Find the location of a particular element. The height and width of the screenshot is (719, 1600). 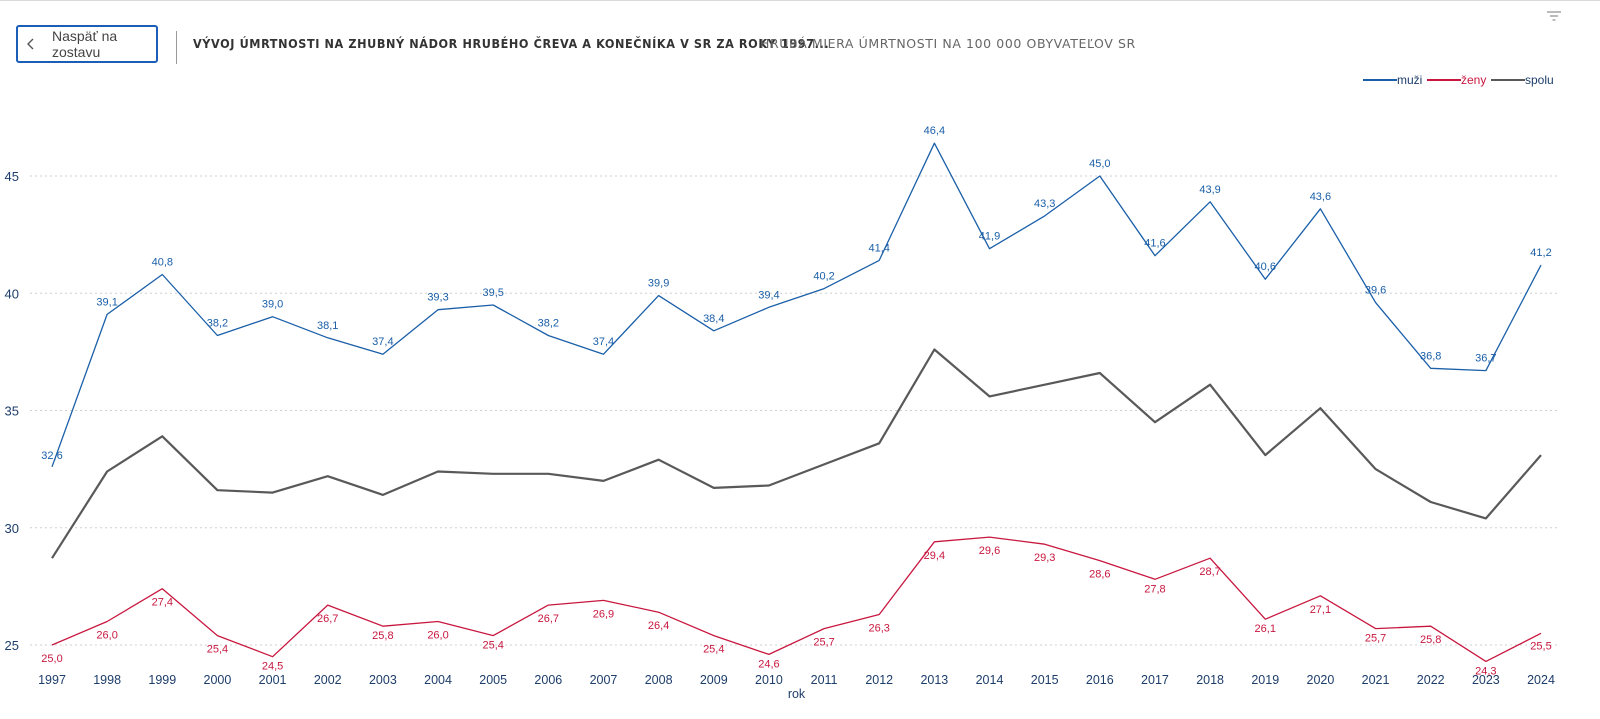

data-label-zeny: 24,6 is located at coordinates (768, 664).